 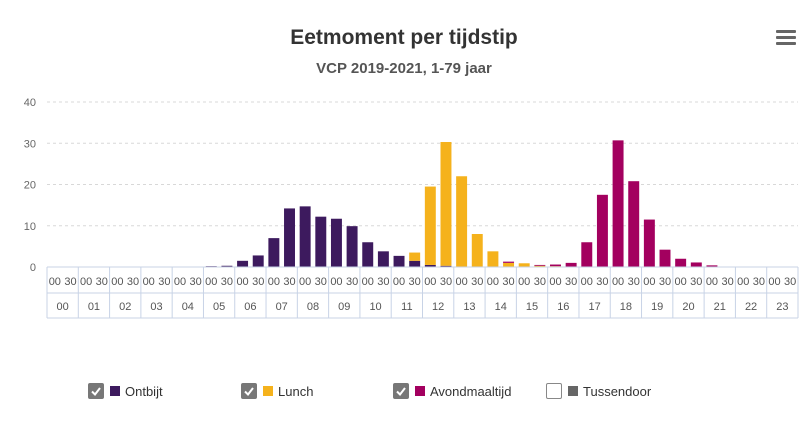 What do you see at coordinates (63, 307) in the screenshot?
I see `x-tick-hour: 00` at bounding box center [63, 307].